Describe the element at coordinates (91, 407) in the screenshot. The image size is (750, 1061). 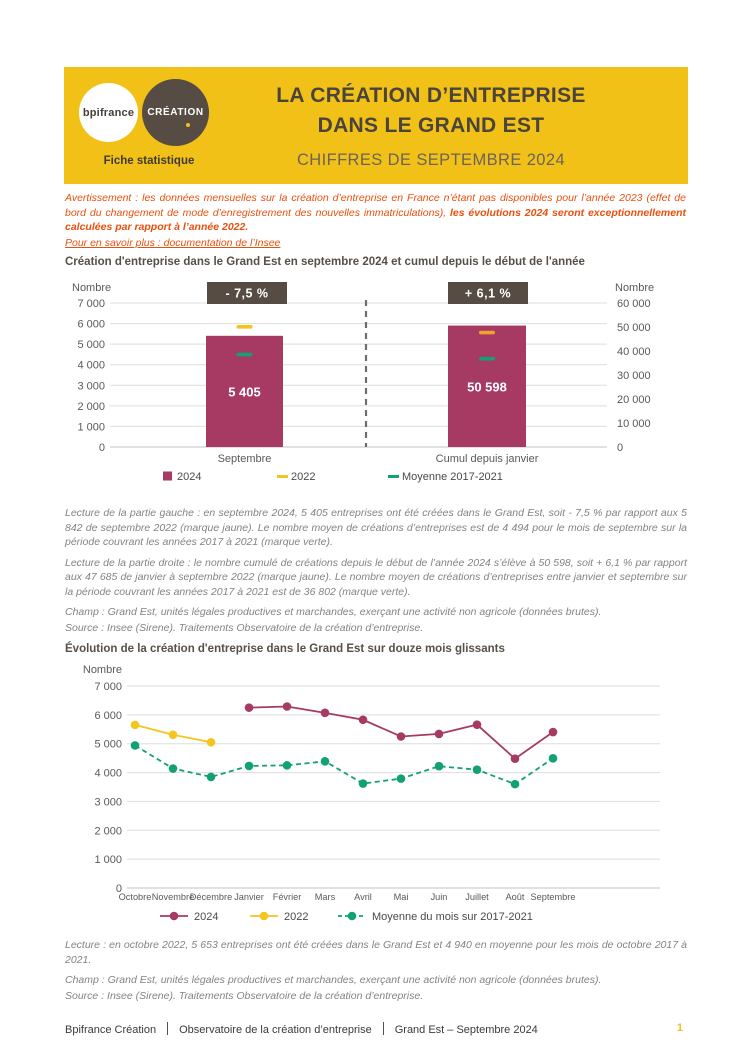
I see `y-axis-left-tick-label: 2 000` at that location.